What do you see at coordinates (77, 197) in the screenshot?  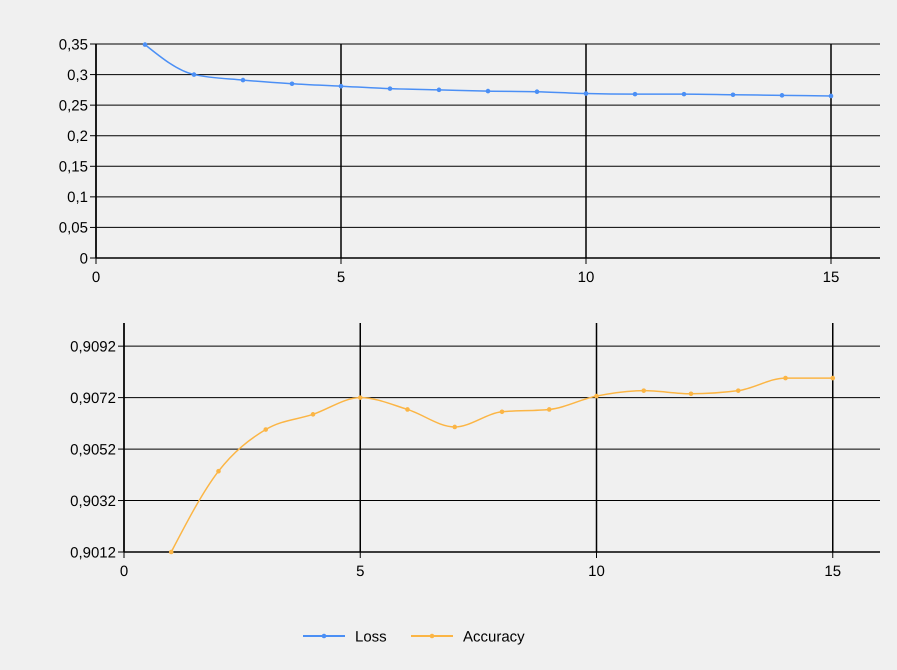 I see `y-tick-label: 0,1` at bounding box center [77, 197].